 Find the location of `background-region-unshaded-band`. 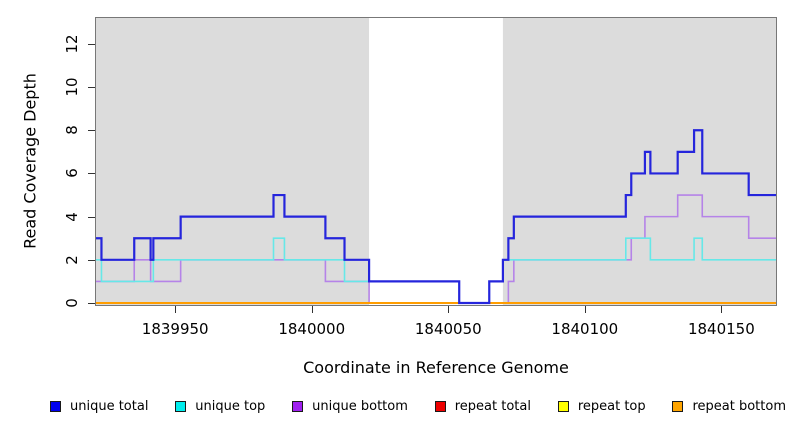

background-region-unshaded-band is located at coordinates (436, 161).